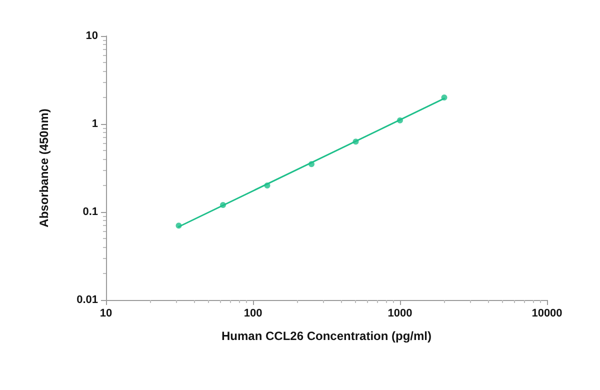 The height and width of the screenshot is (390, 600). I want to click on y-tick-label: 0.01, so click(87, 300).